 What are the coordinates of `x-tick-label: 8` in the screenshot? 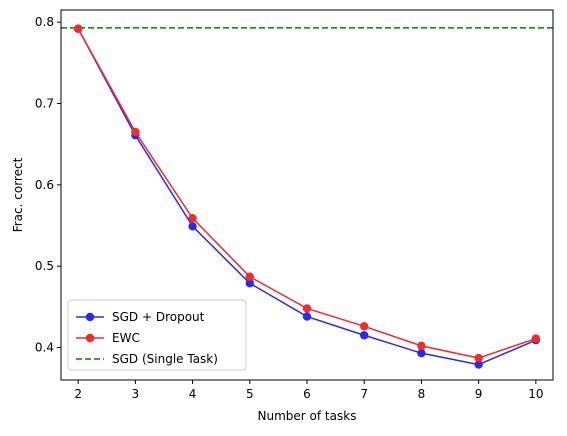 It's located at (422, 394).